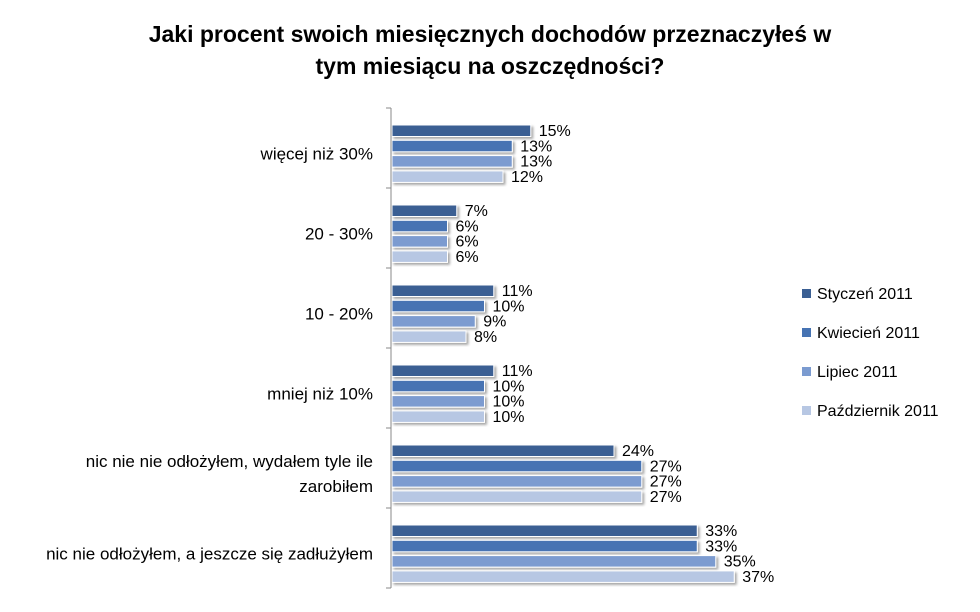 This screenshot has height=612, width=980. What do you see at coordinates (857, 372) in the screenshot?
I see `legend-label: Lipiec 2011` at bounding box center [857, 372].